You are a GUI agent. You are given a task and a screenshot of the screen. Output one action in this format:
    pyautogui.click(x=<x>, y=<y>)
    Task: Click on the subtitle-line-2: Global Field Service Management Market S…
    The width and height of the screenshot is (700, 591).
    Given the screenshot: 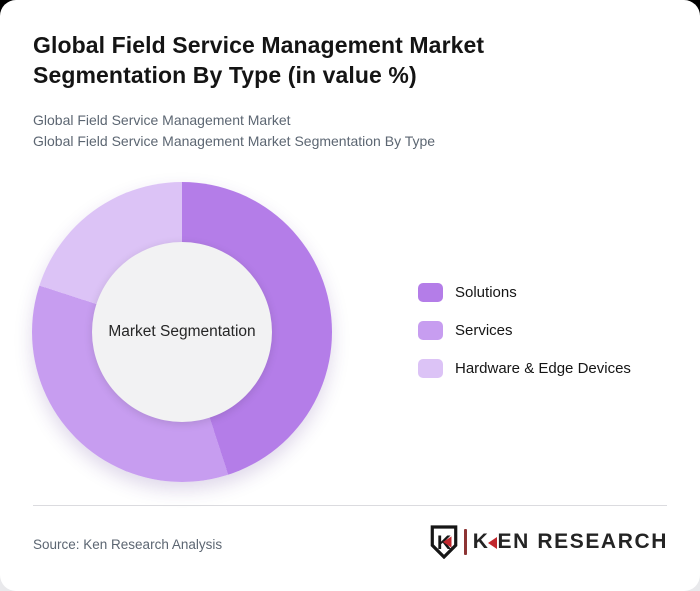 What is the action you would take?
    pyautogui.click(x=234, y=141)
    